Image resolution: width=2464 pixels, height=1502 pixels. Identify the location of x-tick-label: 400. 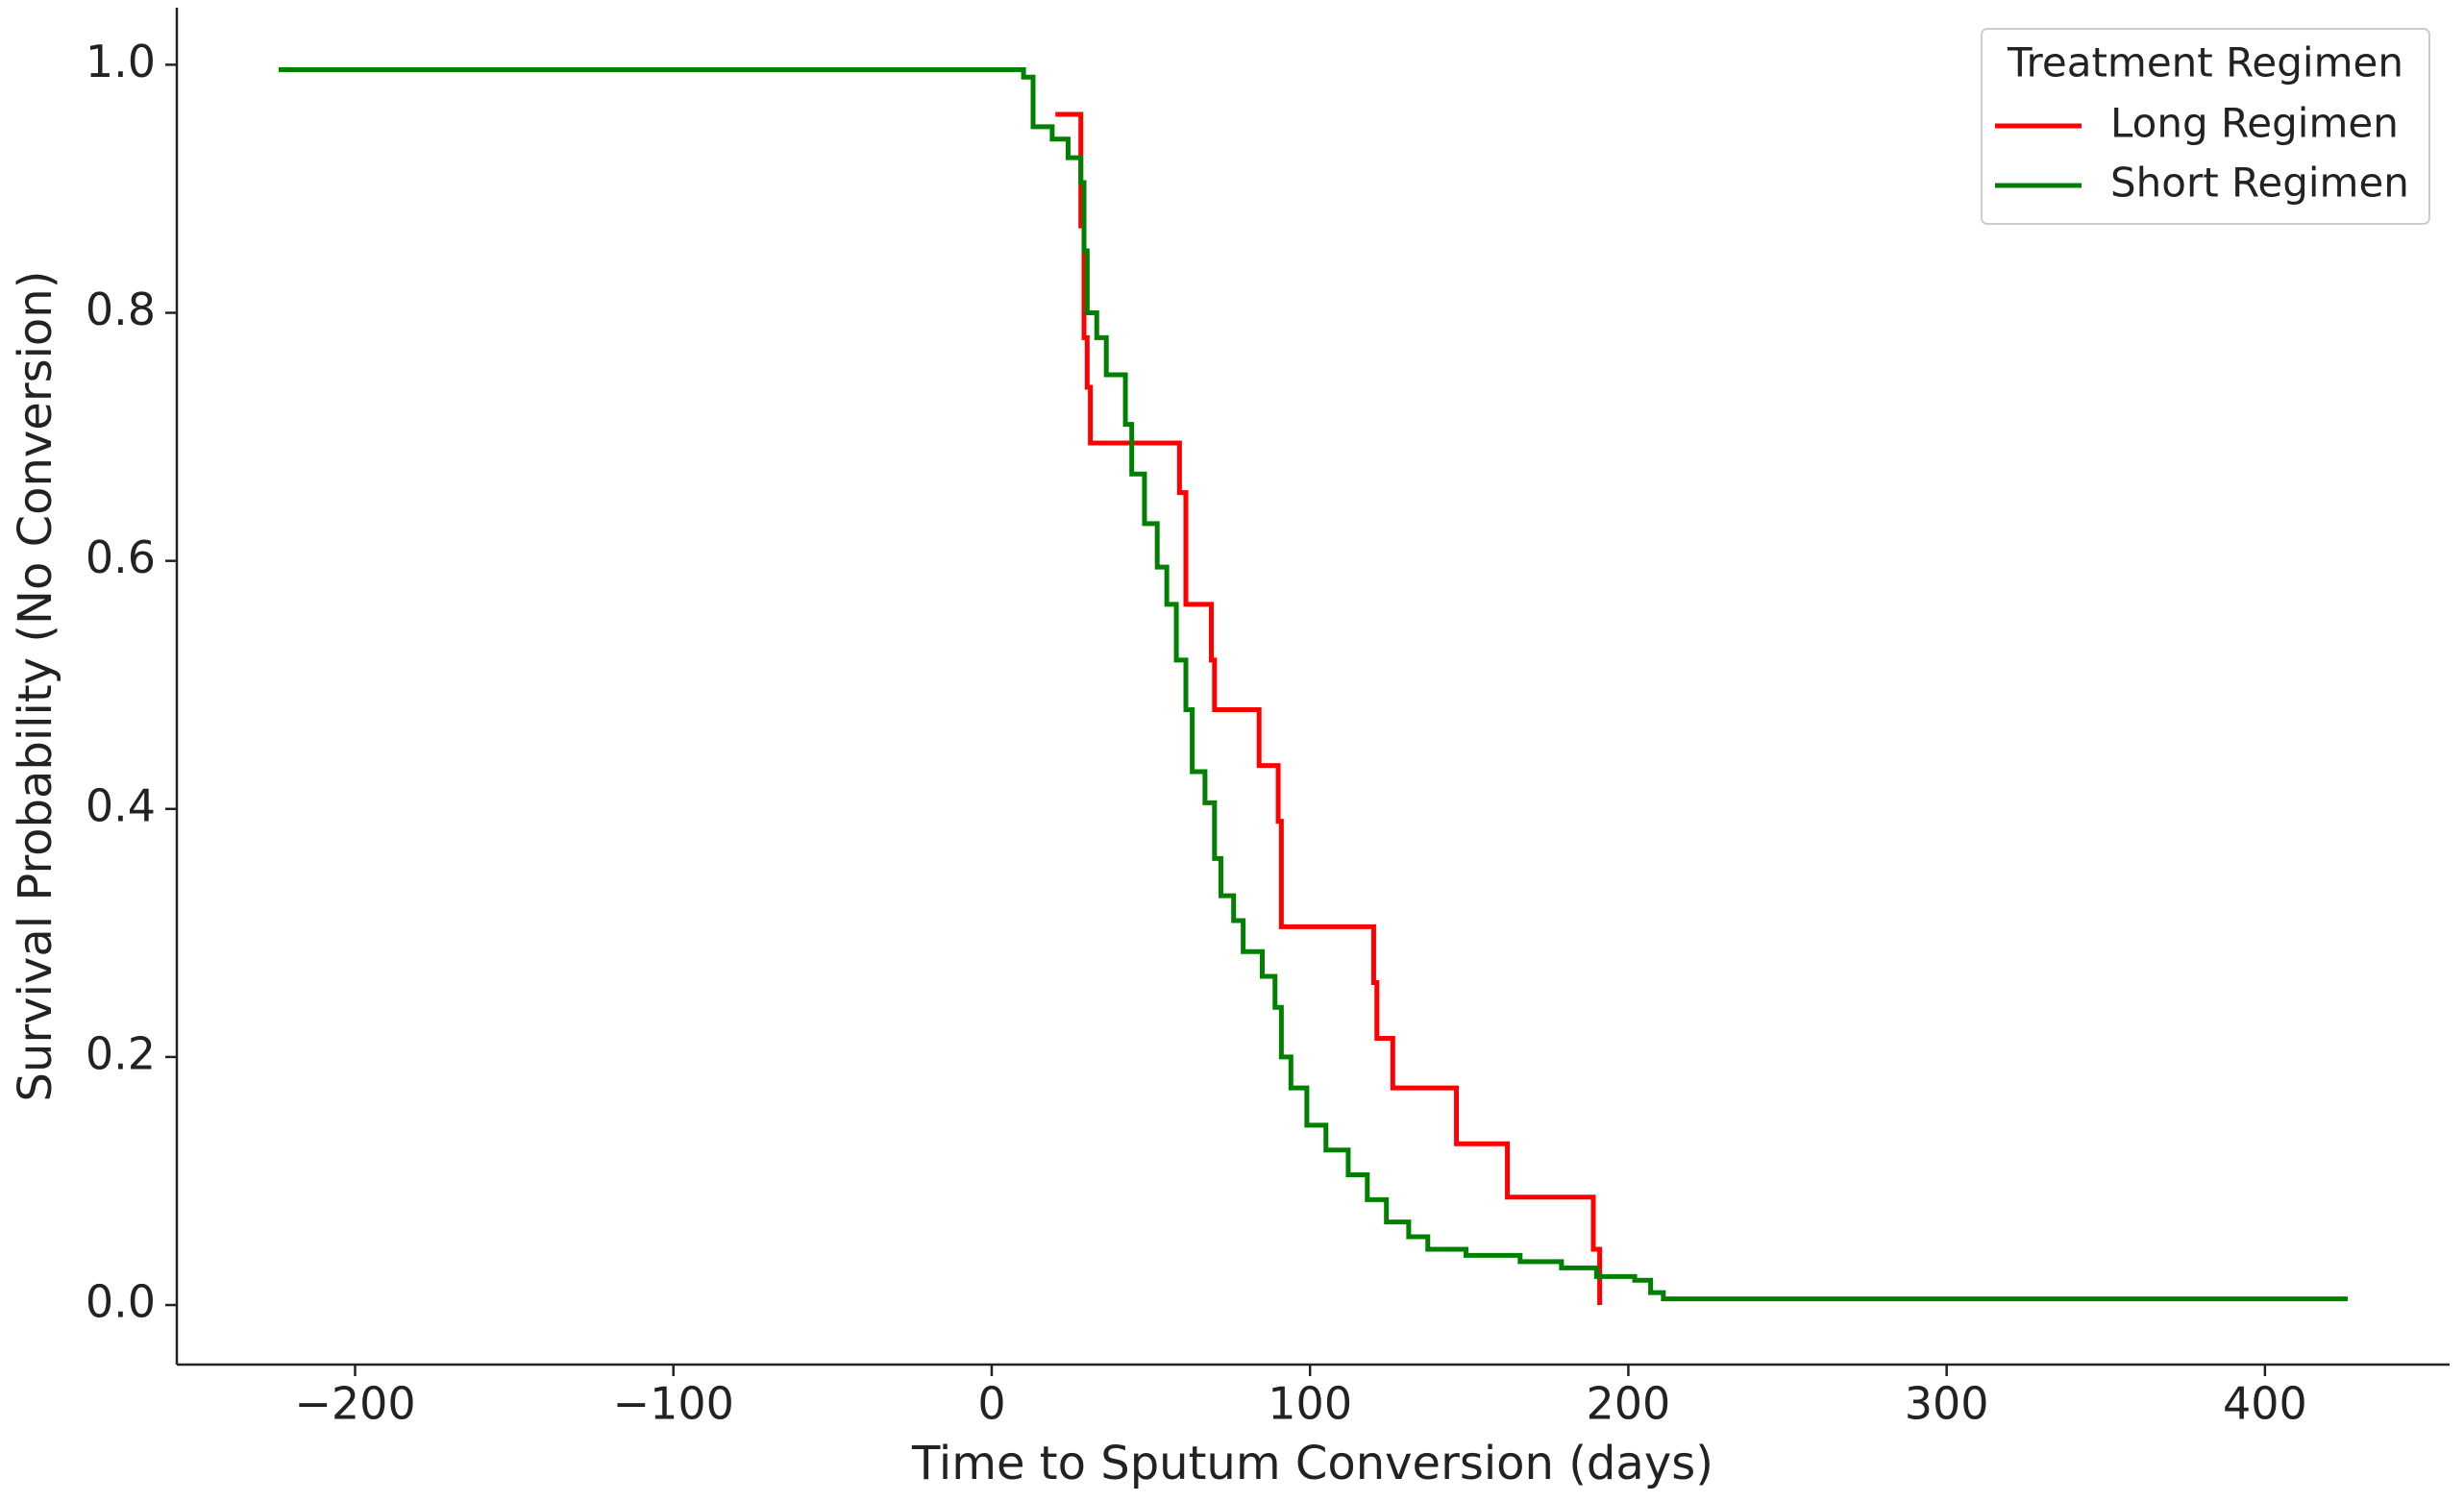
(2265, 1404).